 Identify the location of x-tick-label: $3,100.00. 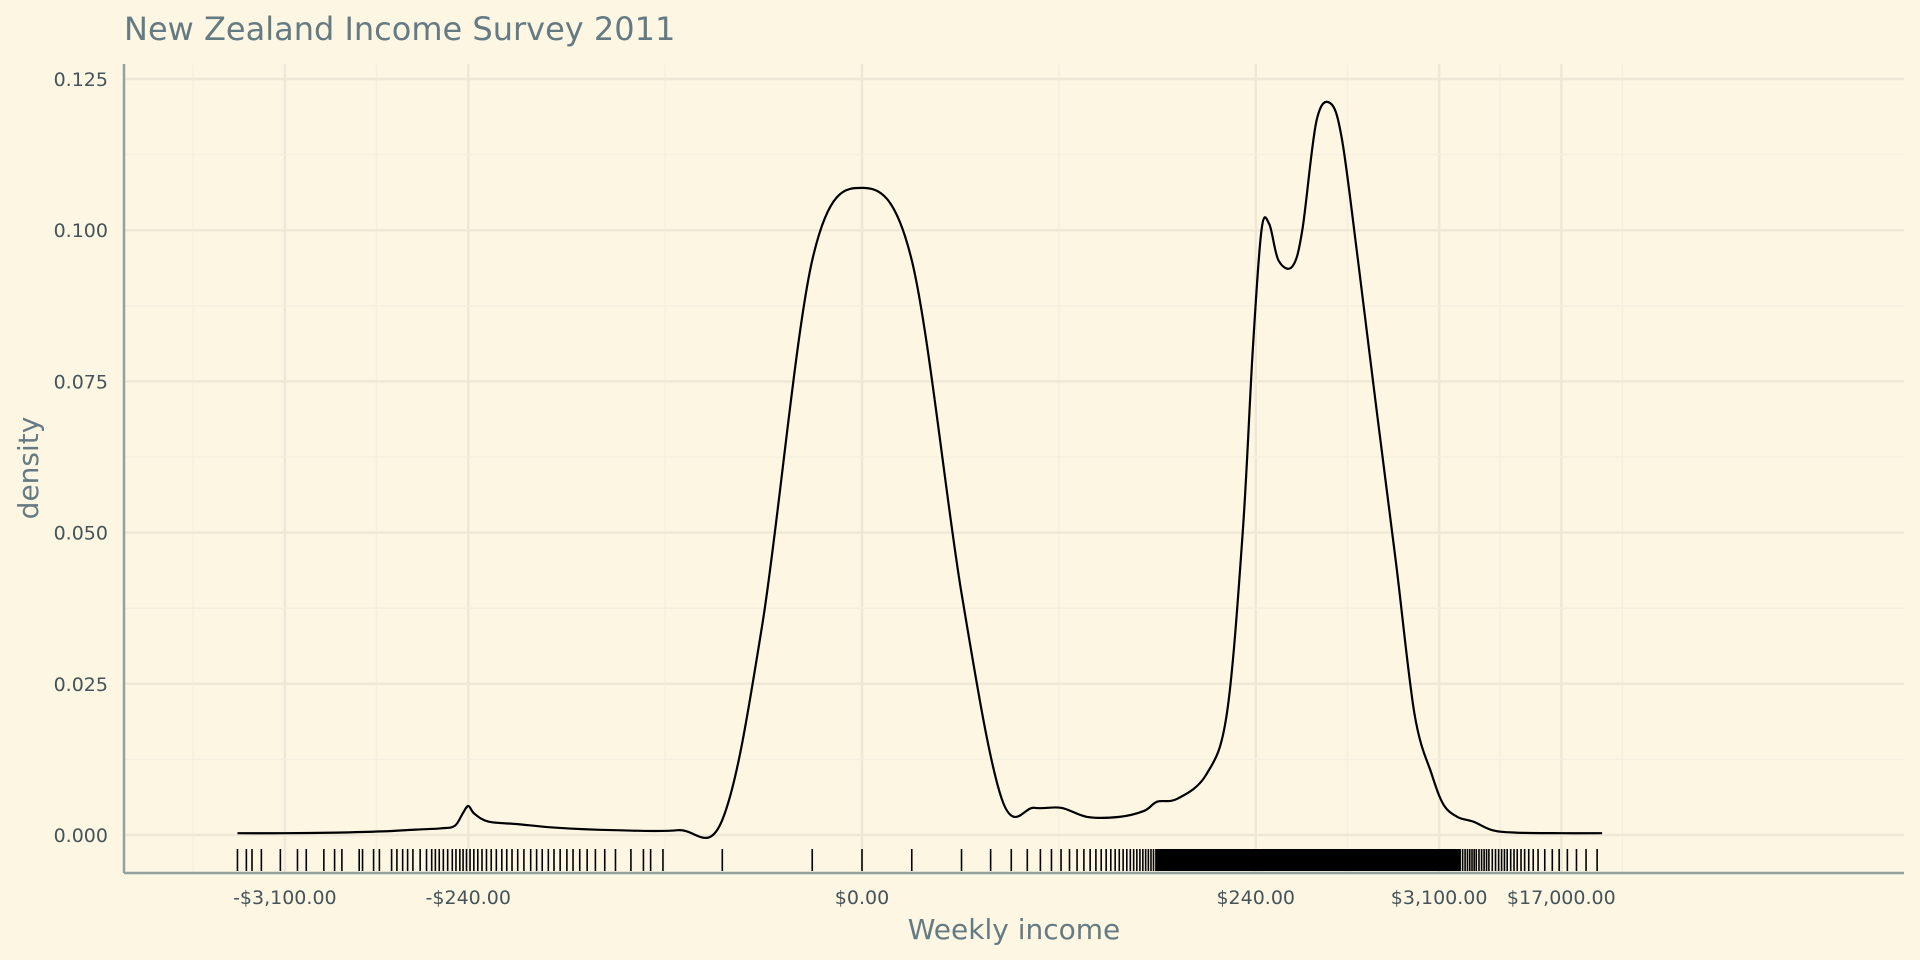
(1439, 898).